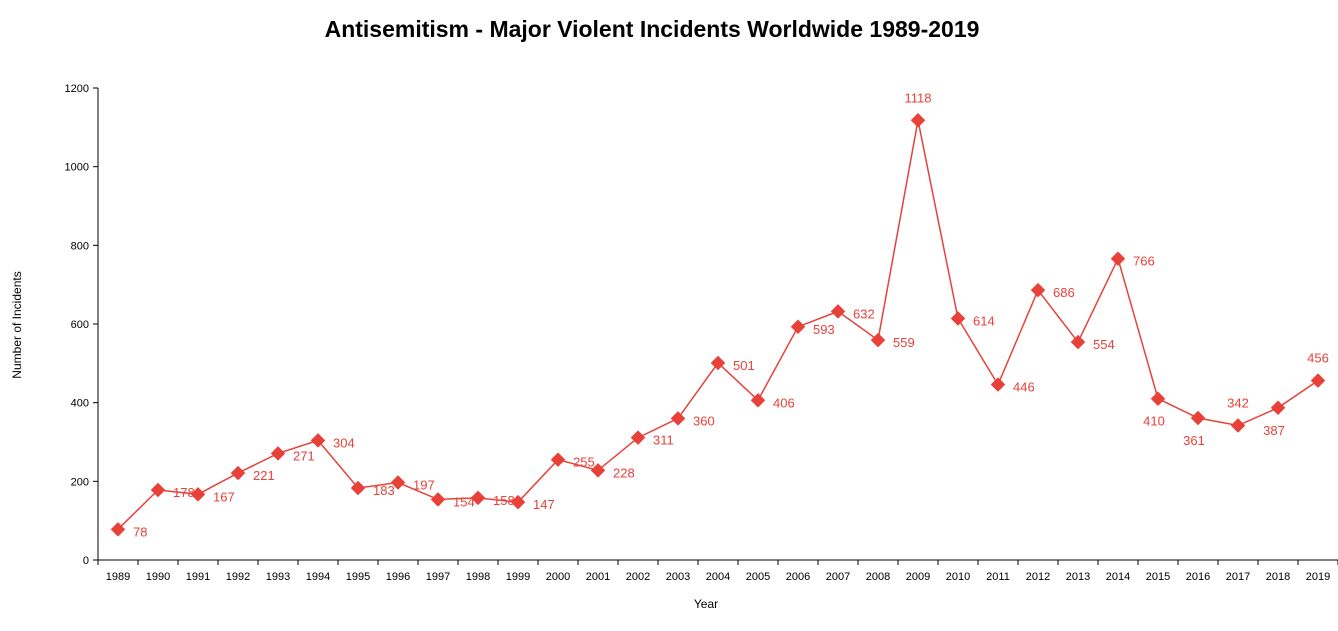 The image size is (1338, 631). I want to click on data-point-1994, so click(318, 440).